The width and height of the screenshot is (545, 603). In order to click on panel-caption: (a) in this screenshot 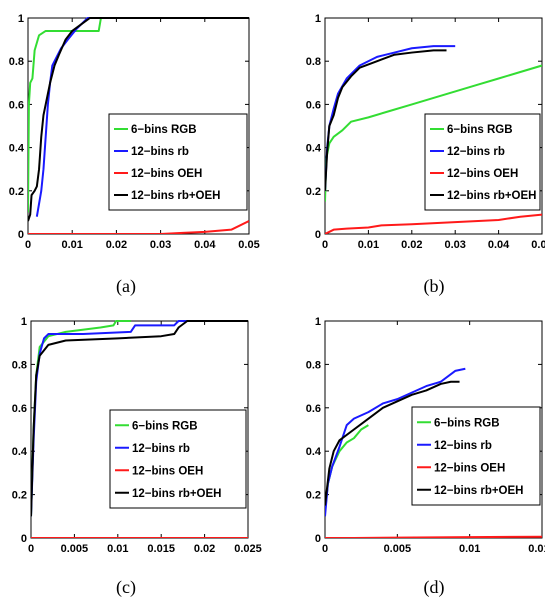, I will do `click(126, 286)`.